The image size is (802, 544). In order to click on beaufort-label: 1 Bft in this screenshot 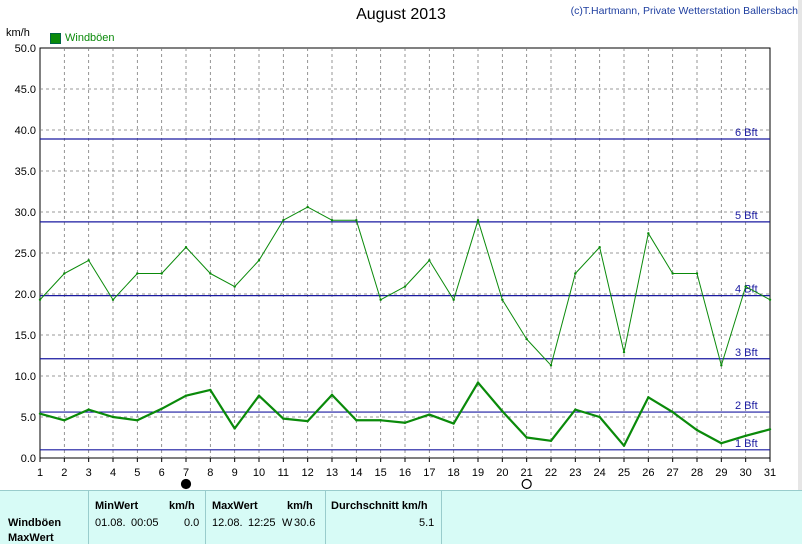, I will do `click(746, 444)`.